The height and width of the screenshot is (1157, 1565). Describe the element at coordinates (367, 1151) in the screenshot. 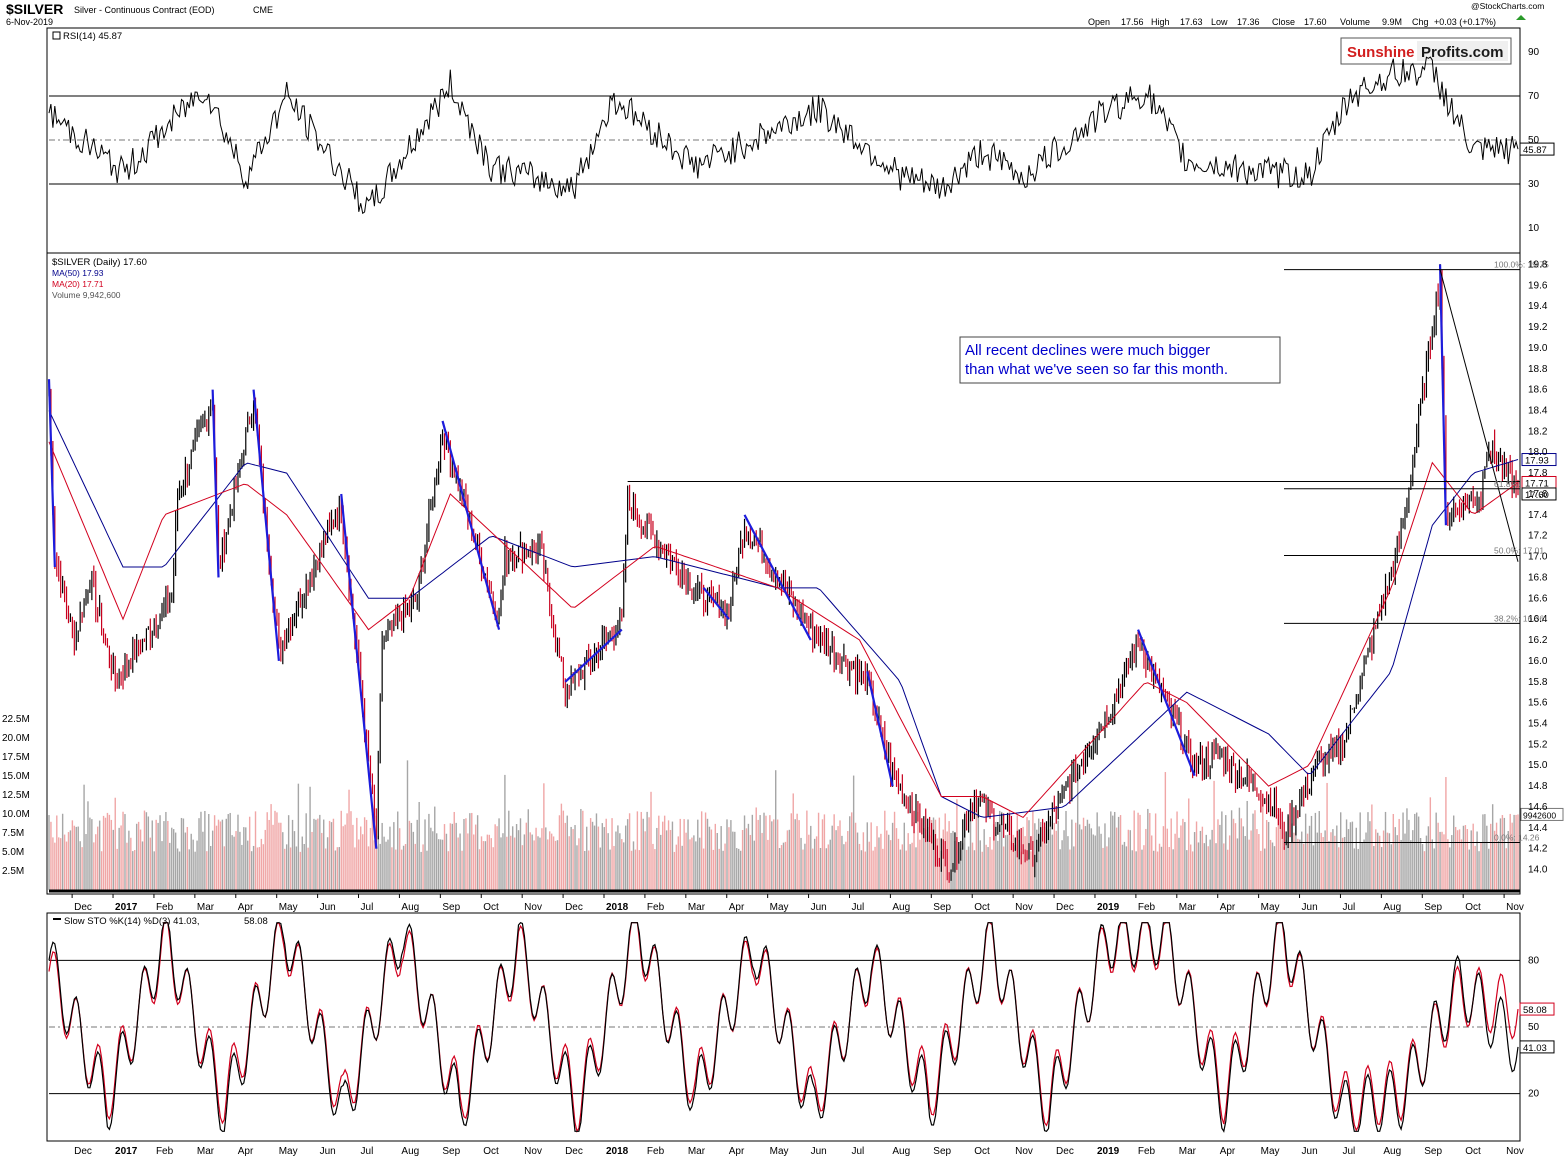

I see `month-label-sto: Jul` at that location.